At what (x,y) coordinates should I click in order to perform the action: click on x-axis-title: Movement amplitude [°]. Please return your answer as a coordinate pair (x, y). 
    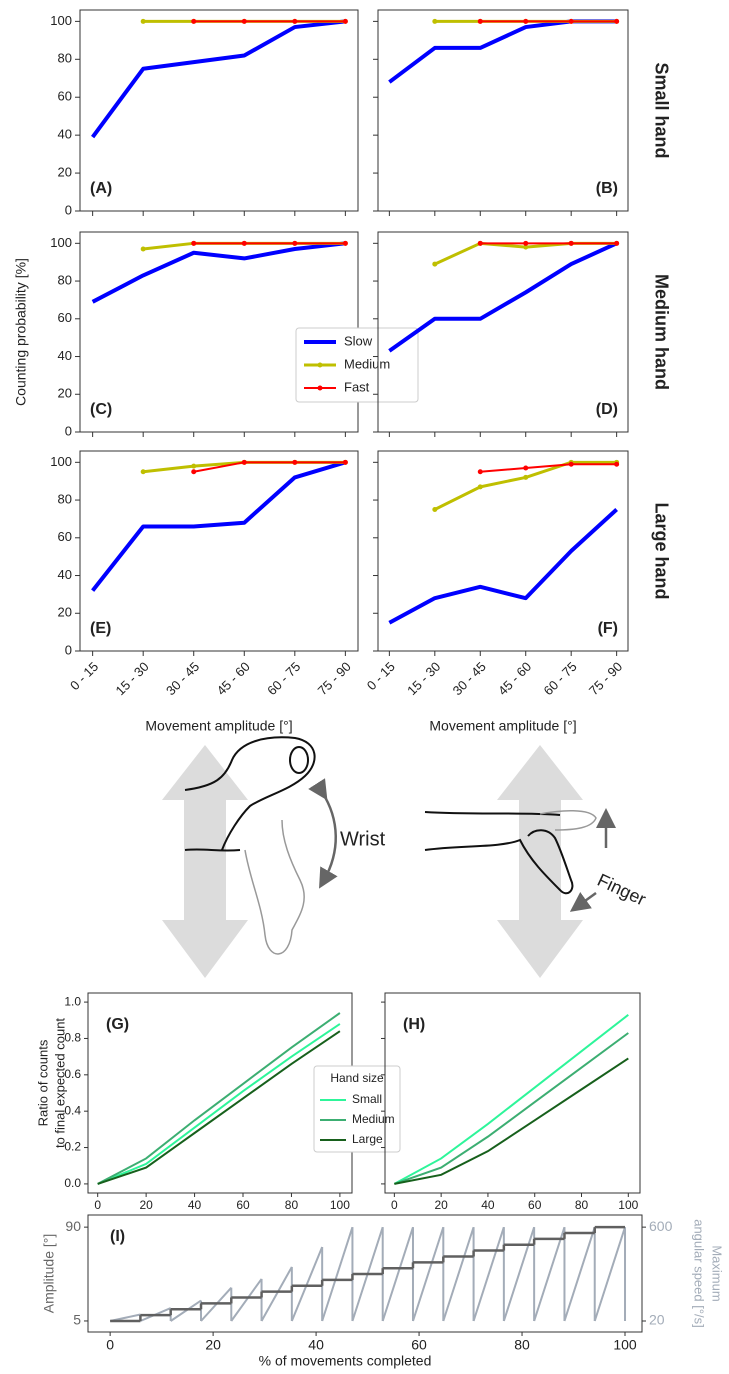
    Looking at the image, I should click on (502, 726).